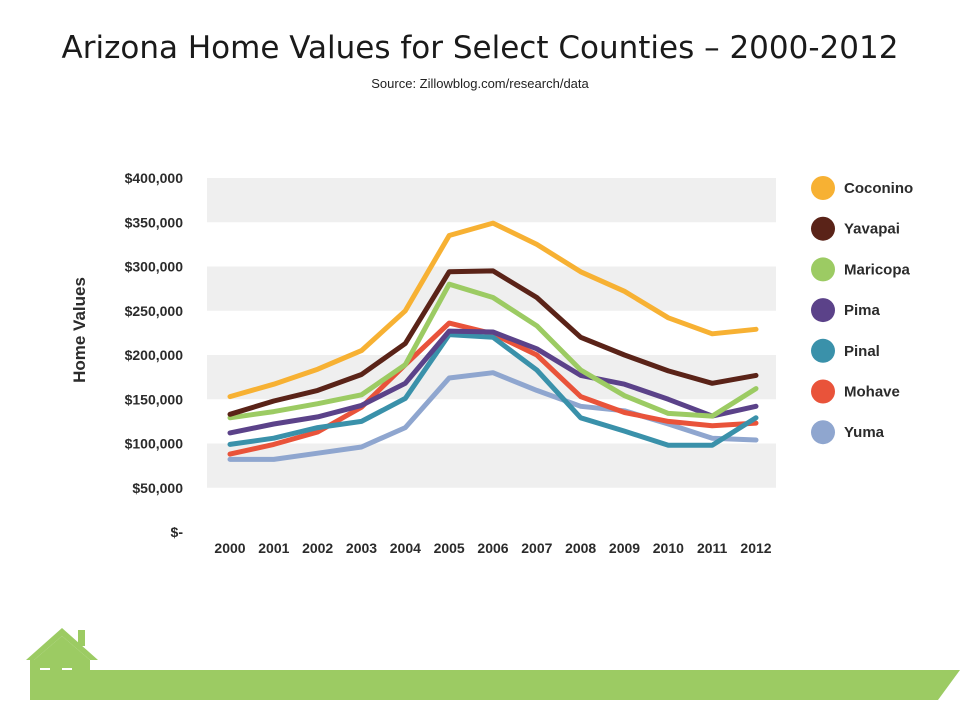  I want to click on legend-label: Yavapai, so click(872, 229).